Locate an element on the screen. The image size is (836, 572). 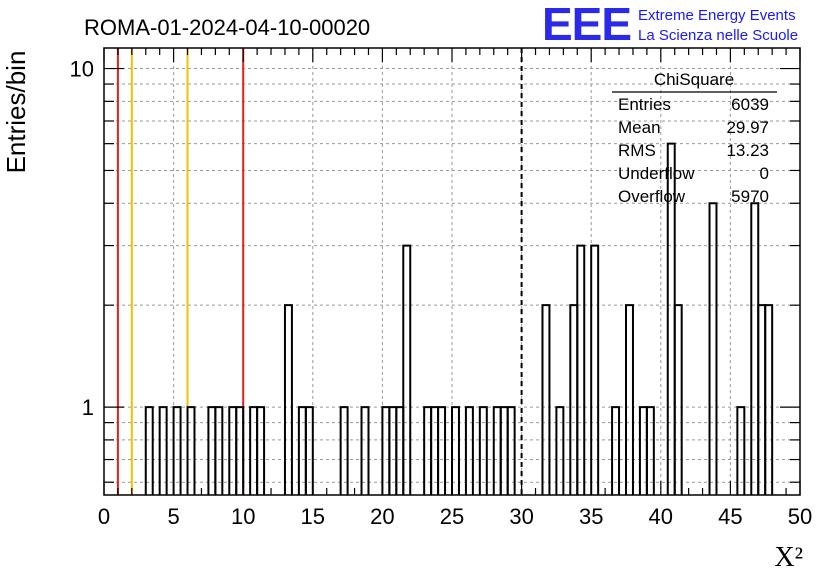
x-tick-label: 45 is located at coordinates (730, 516).